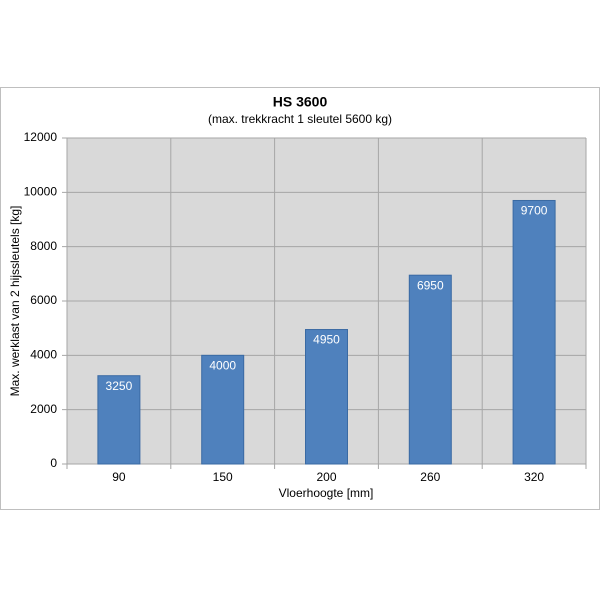 The image size is (600, 600). Describe the element at coordinates (43, 246) in the screenshot. I see `y-tick-label: 8000` at that location.